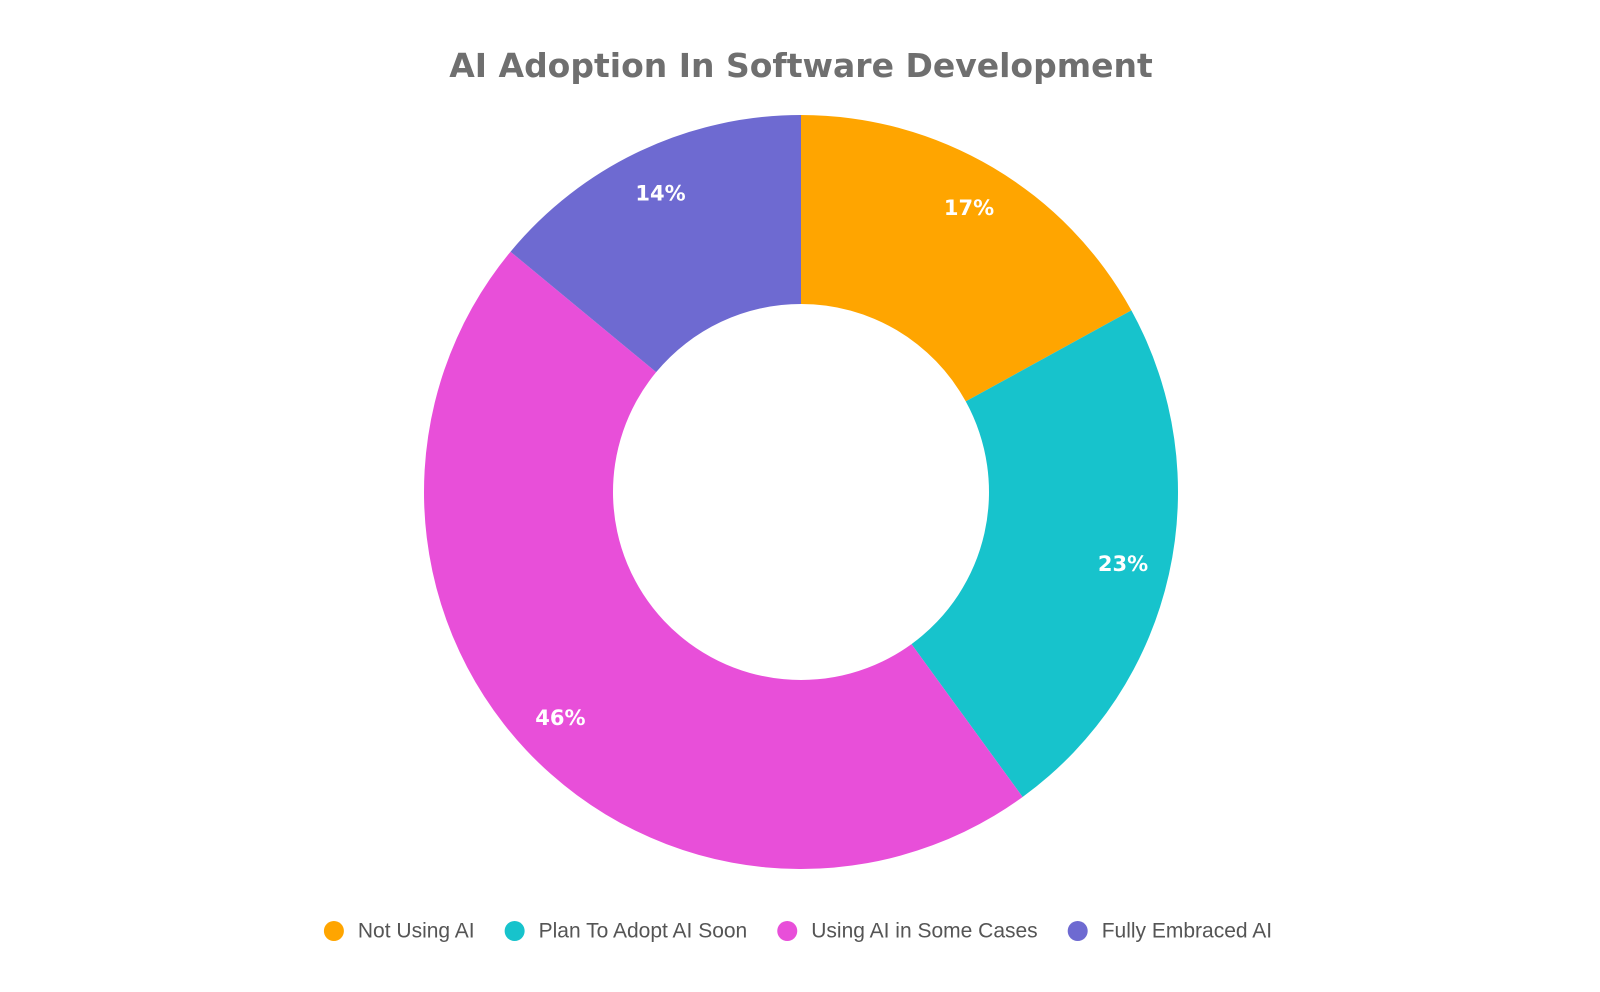 This screenshot has height=992, width=1600. Describe the element at coordinates (1077, 931) in the screenshot. I see `legend-marker-fully-embraced-ai` at that location.